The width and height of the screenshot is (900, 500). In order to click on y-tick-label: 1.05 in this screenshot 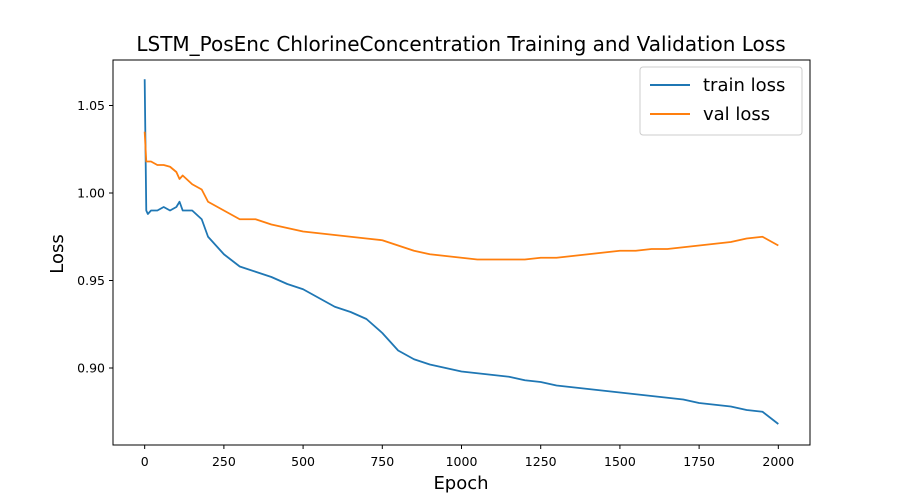, I will do `click(91, 105)`.